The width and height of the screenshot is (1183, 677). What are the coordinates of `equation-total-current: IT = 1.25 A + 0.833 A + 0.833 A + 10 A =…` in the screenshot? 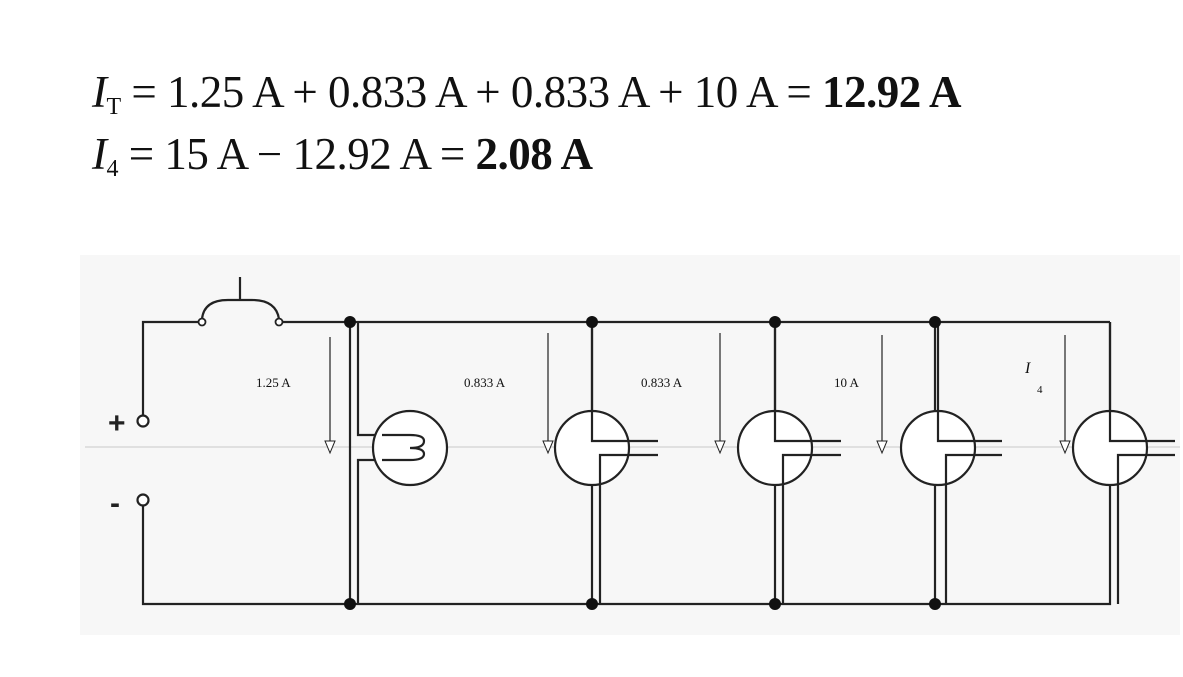 It's located at (527, 93).